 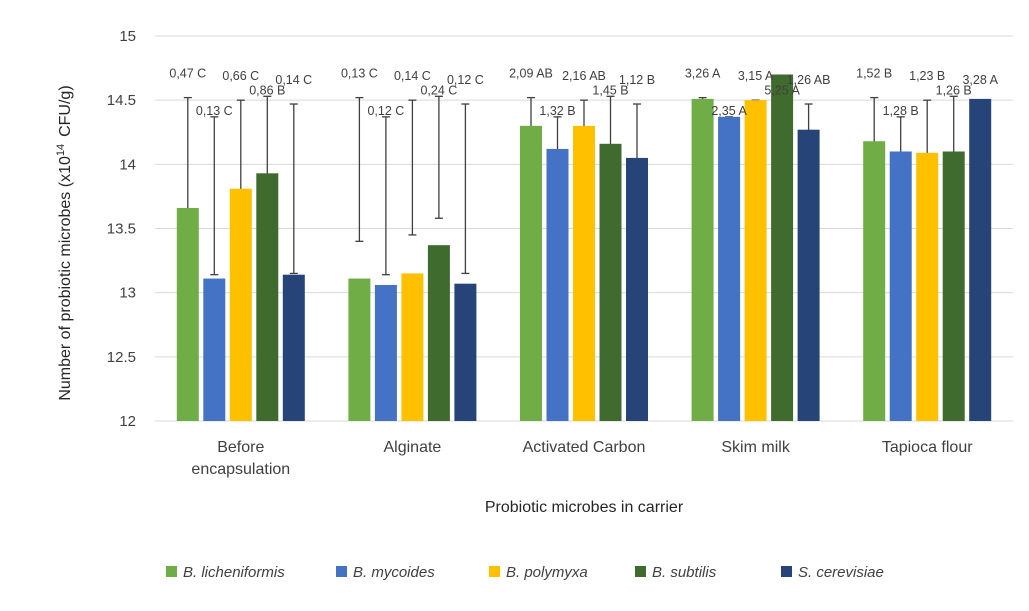 What do you see at coordinates (240, 76) in the screenshot?
I see `data-label: 0,66 C` at bounding box center [240, 76].